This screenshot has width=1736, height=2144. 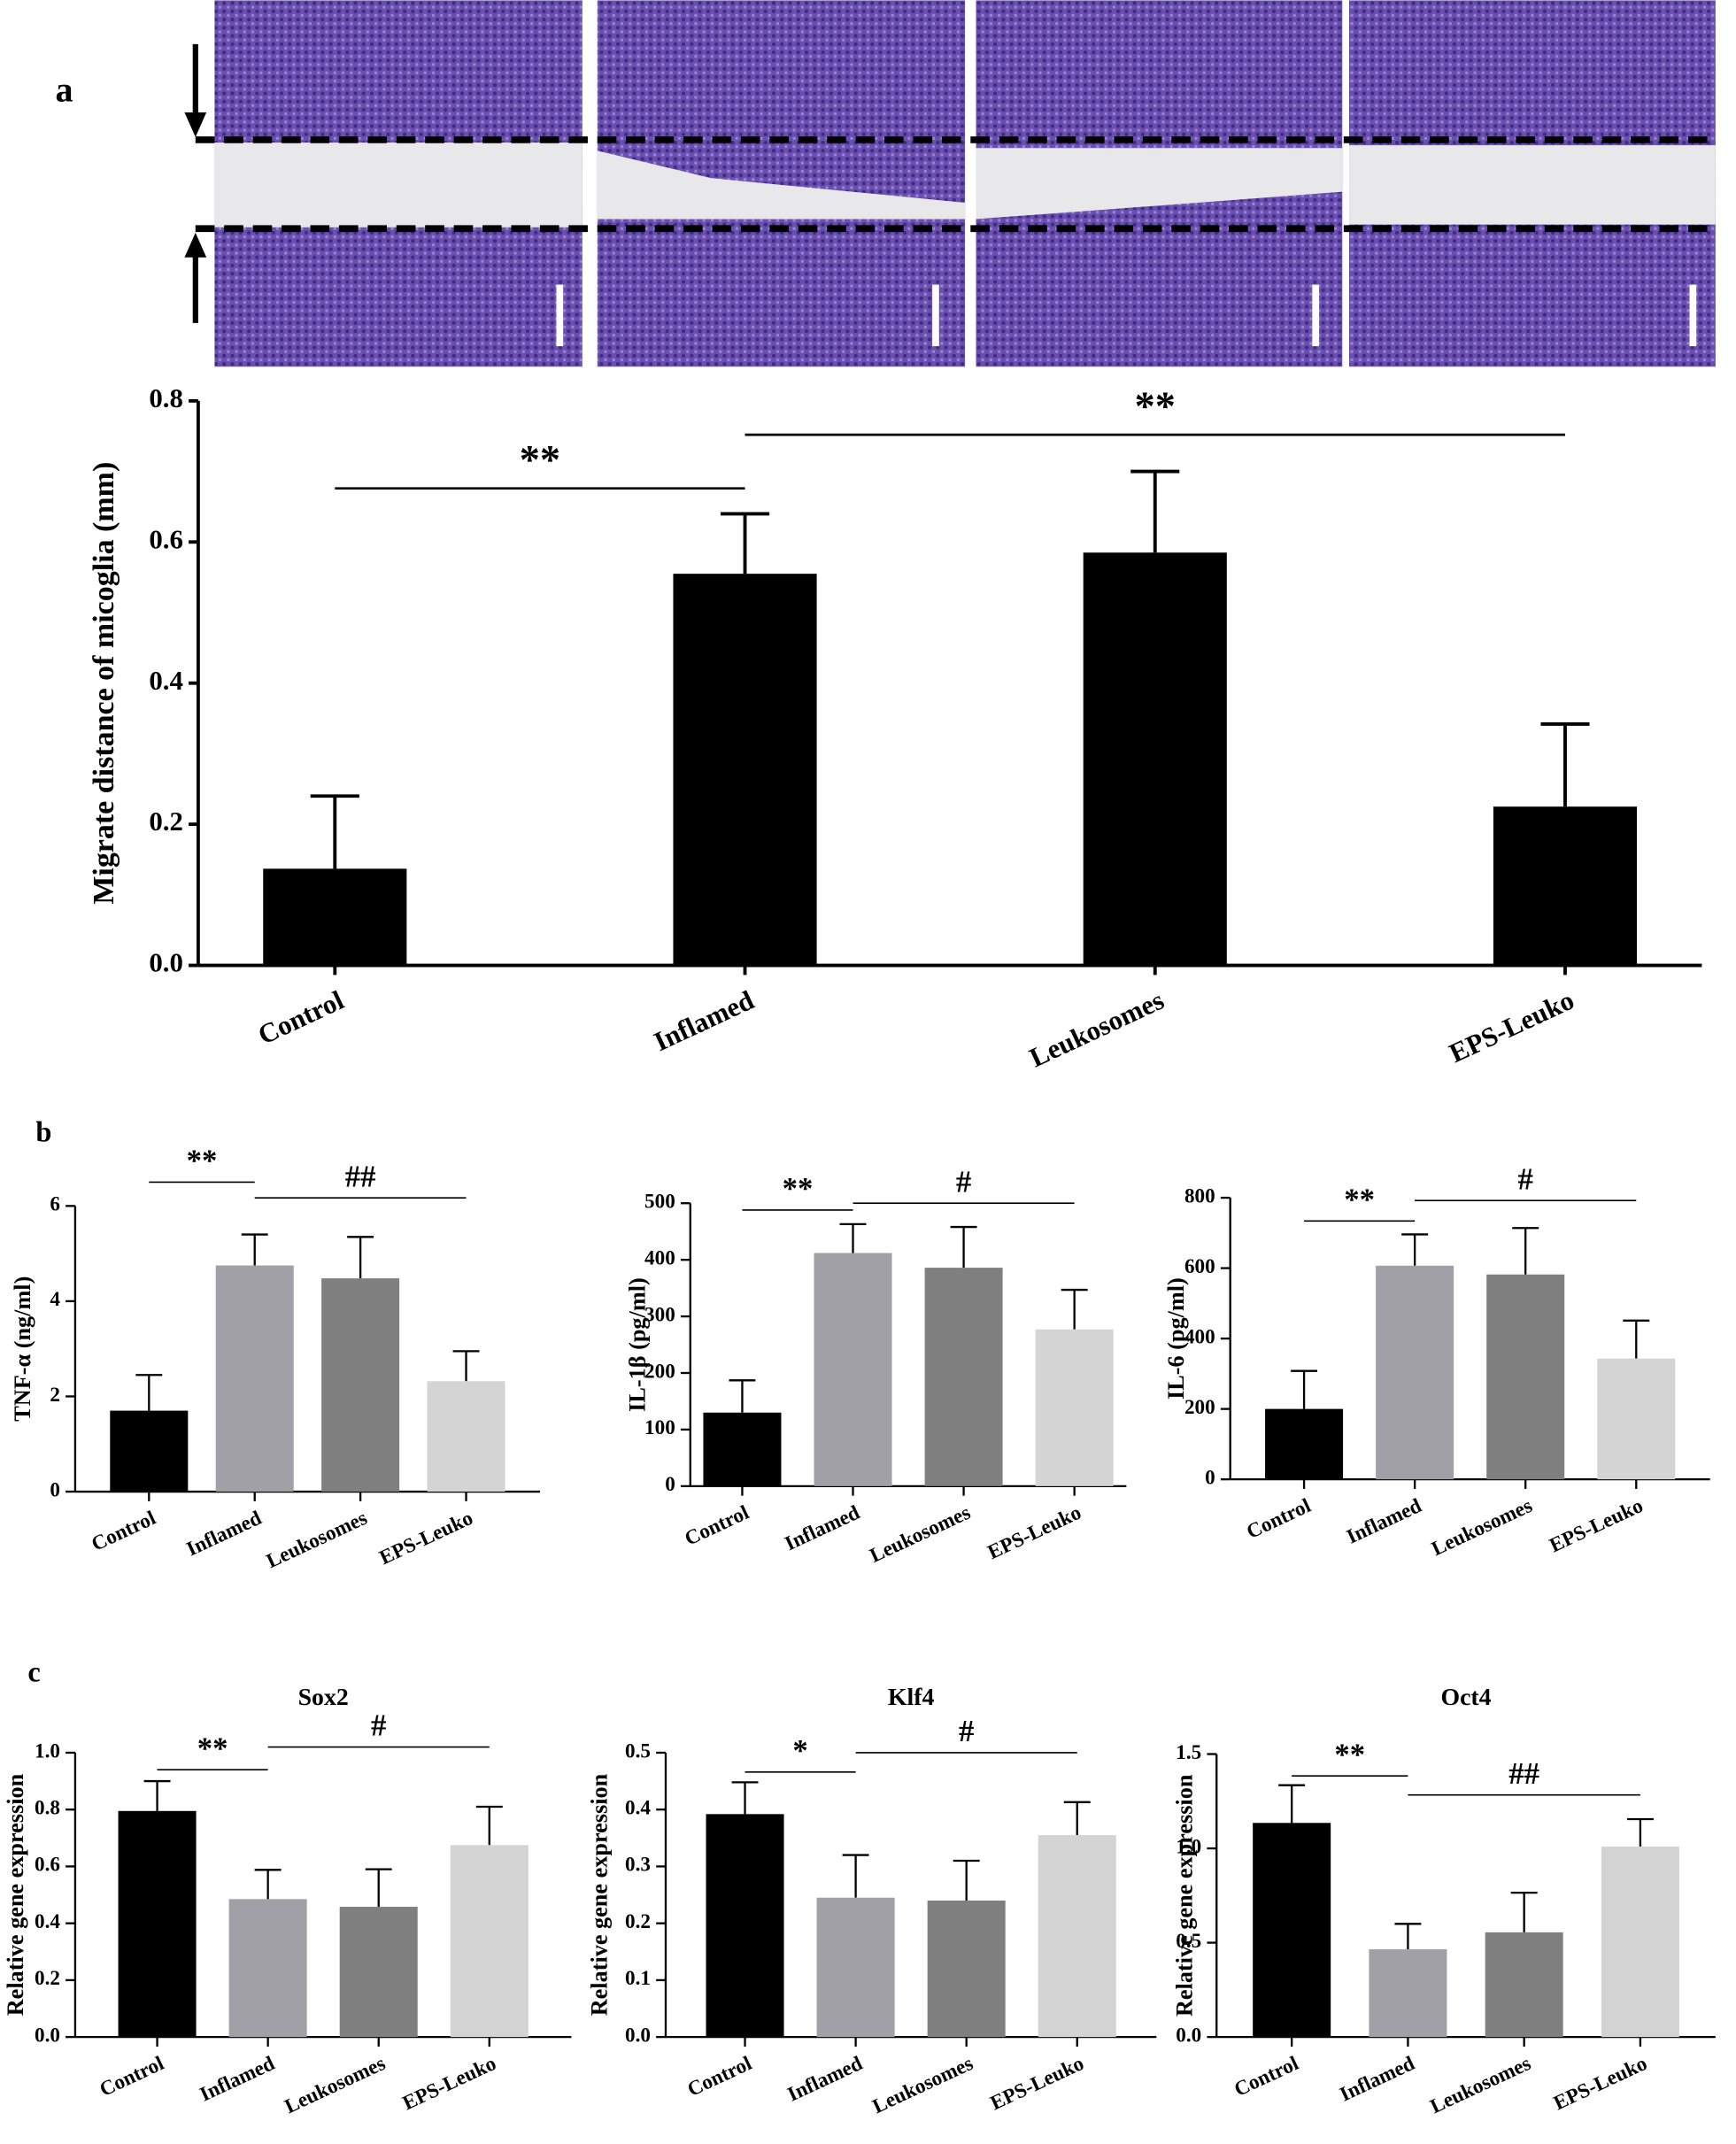 I want to click on significance-label: ##, so click(x=1524, y=1773).